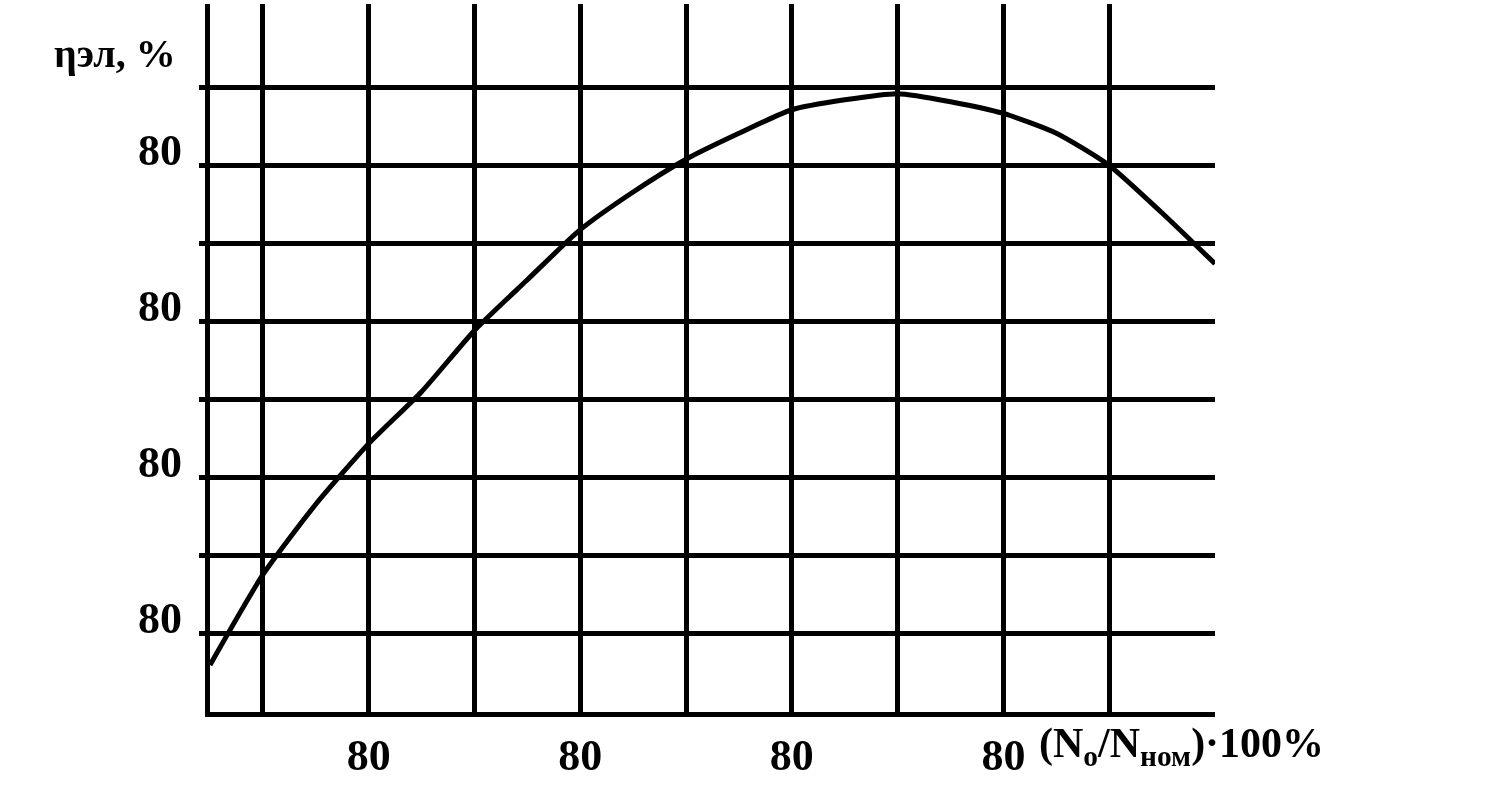  Describe the element at coordinates (1182, 746) in the screenshot. I see `x-axis-title: (N$_{о}$/N$_{ном}$)·100%` at that location.